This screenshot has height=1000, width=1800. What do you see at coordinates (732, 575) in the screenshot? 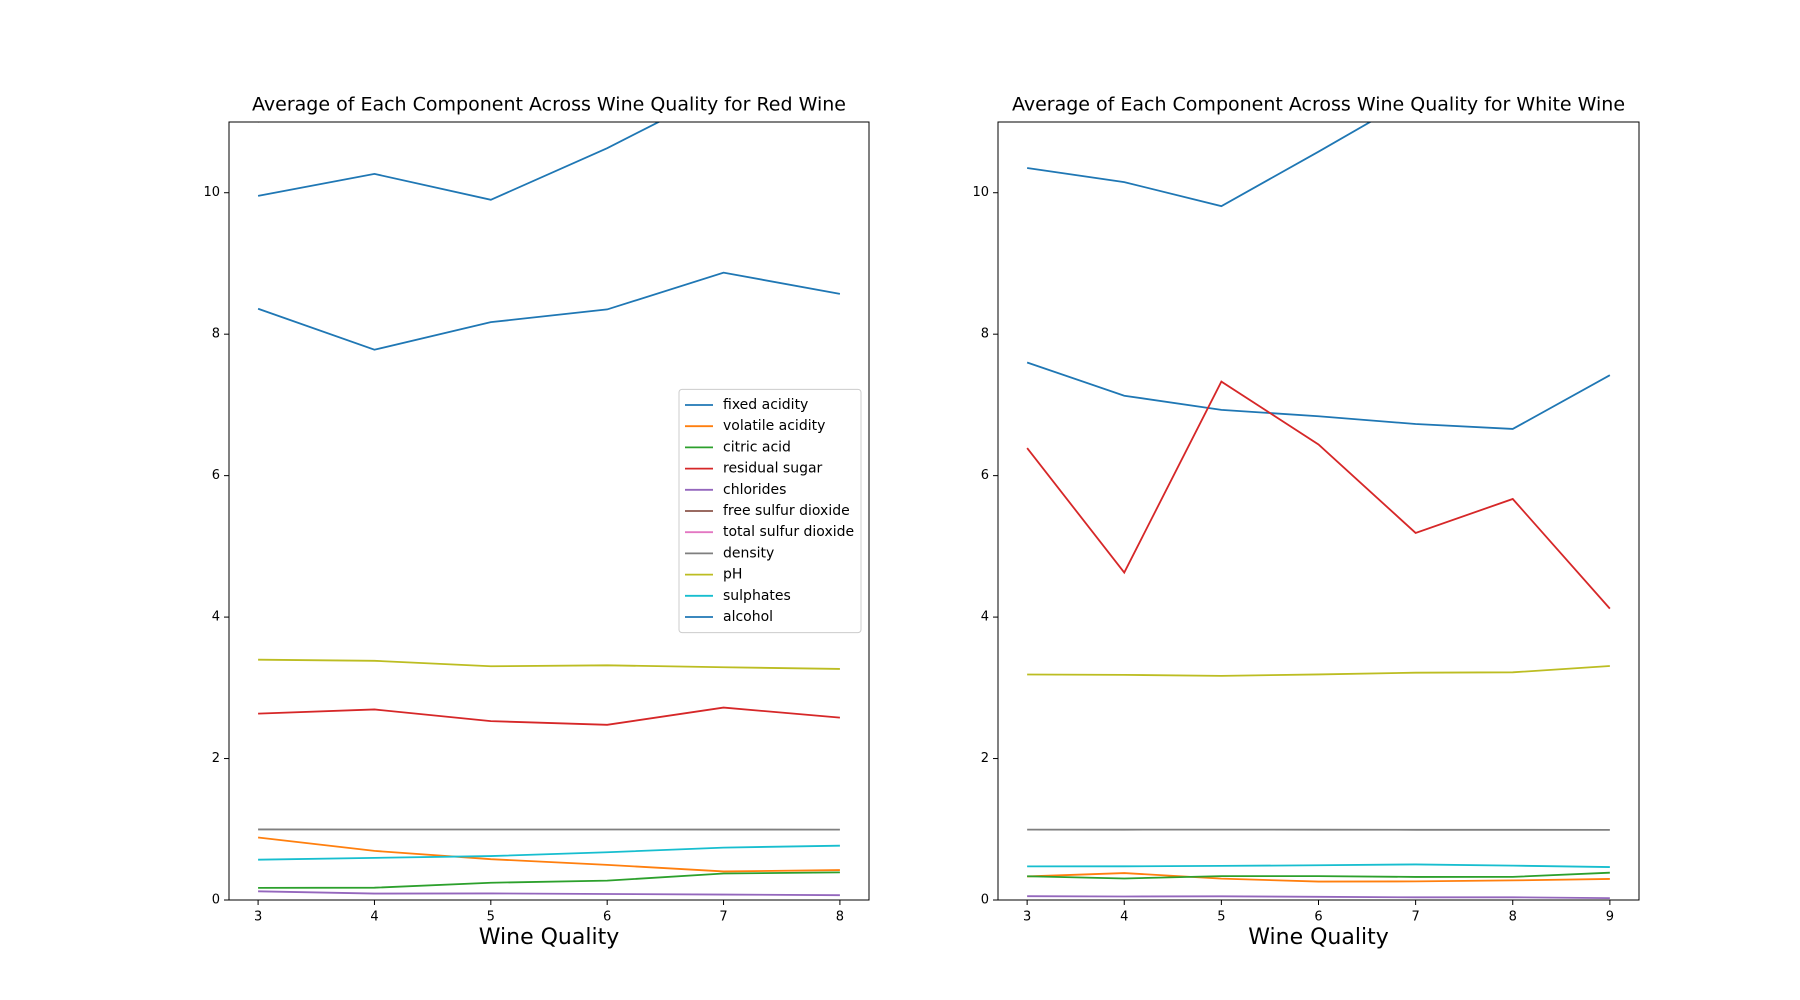
I see `legend-label: pH` at bounding box center [732, 575].